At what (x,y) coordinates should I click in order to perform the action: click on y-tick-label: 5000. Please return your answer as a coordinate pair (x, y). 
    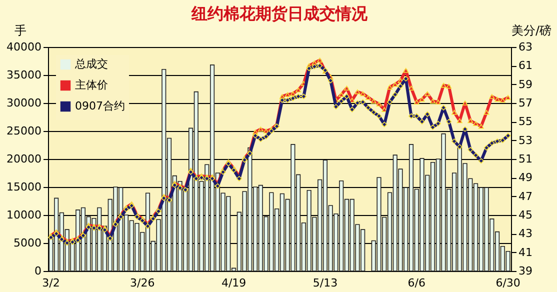
    Looking at the image, I should click on (28, 243).